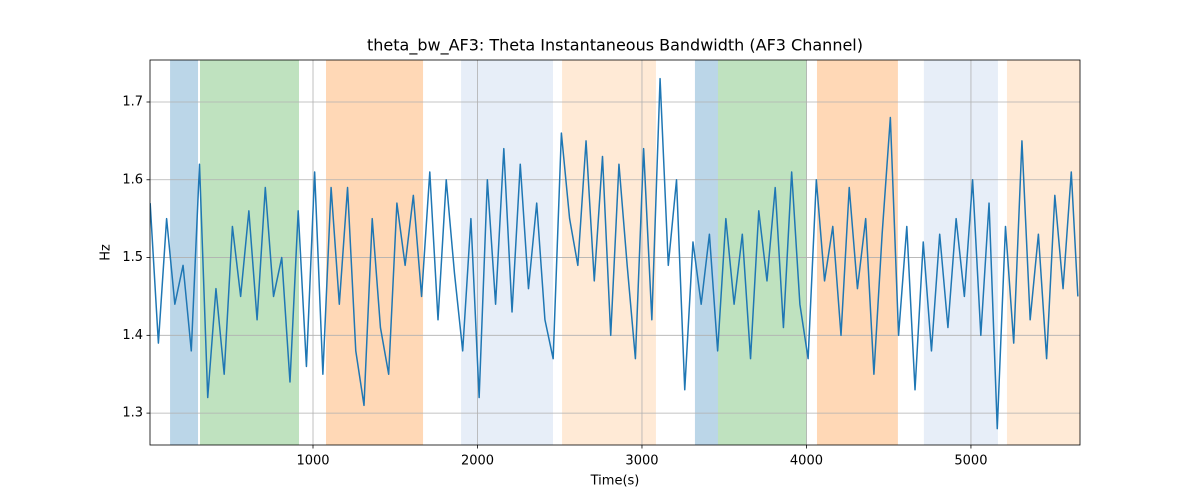 The image size is (1200, 500). What do you see at coordinates (312, 461) in the screenshot?
I see `x-tick-label: 1000` at bounding box center [312, 461].